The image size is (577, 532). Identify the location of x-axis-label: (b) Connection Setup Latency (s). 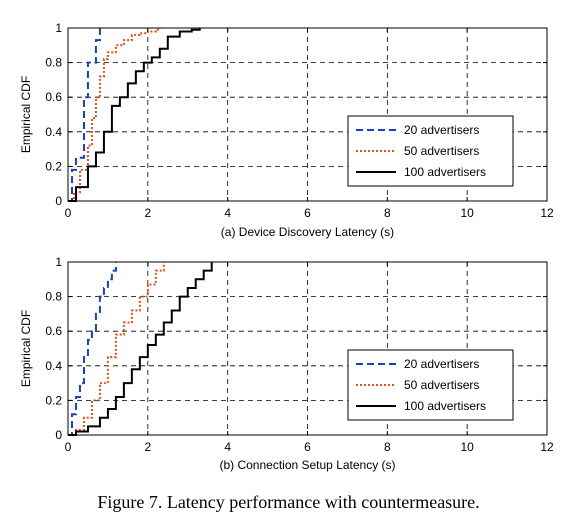
(307, 465).